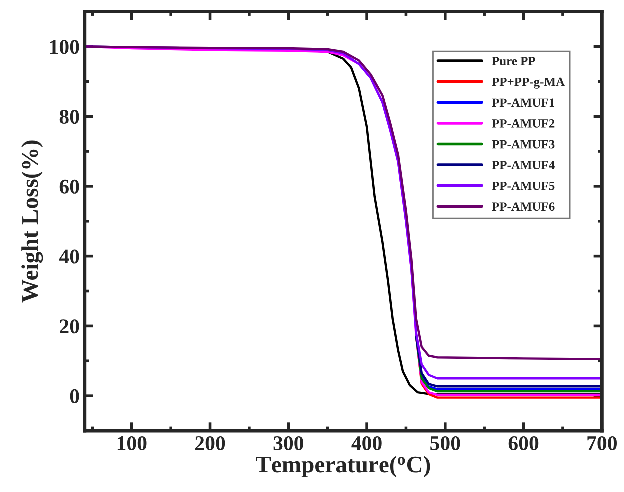 This screenshot has height=492, width=624. Describe the element at coordinates (602, 443) in the screenshot. I see `x-tick-label: 700` at that location.